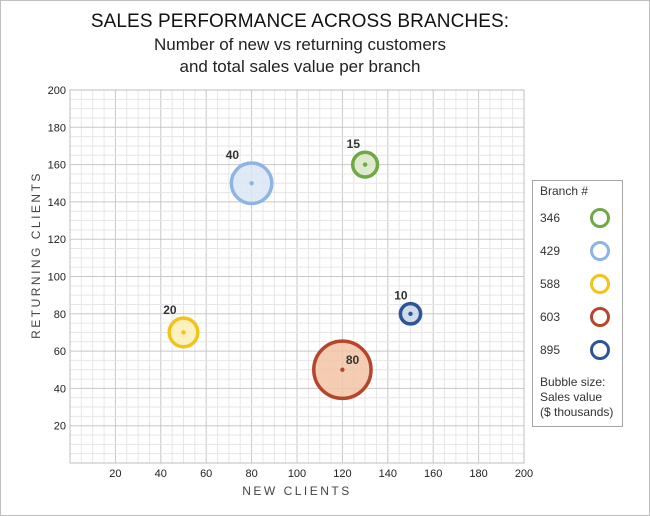  What do you see at coordinates (57, 91) in the screenshot?
I see `y-tick-label: 200` at bounding box center [57, 91].